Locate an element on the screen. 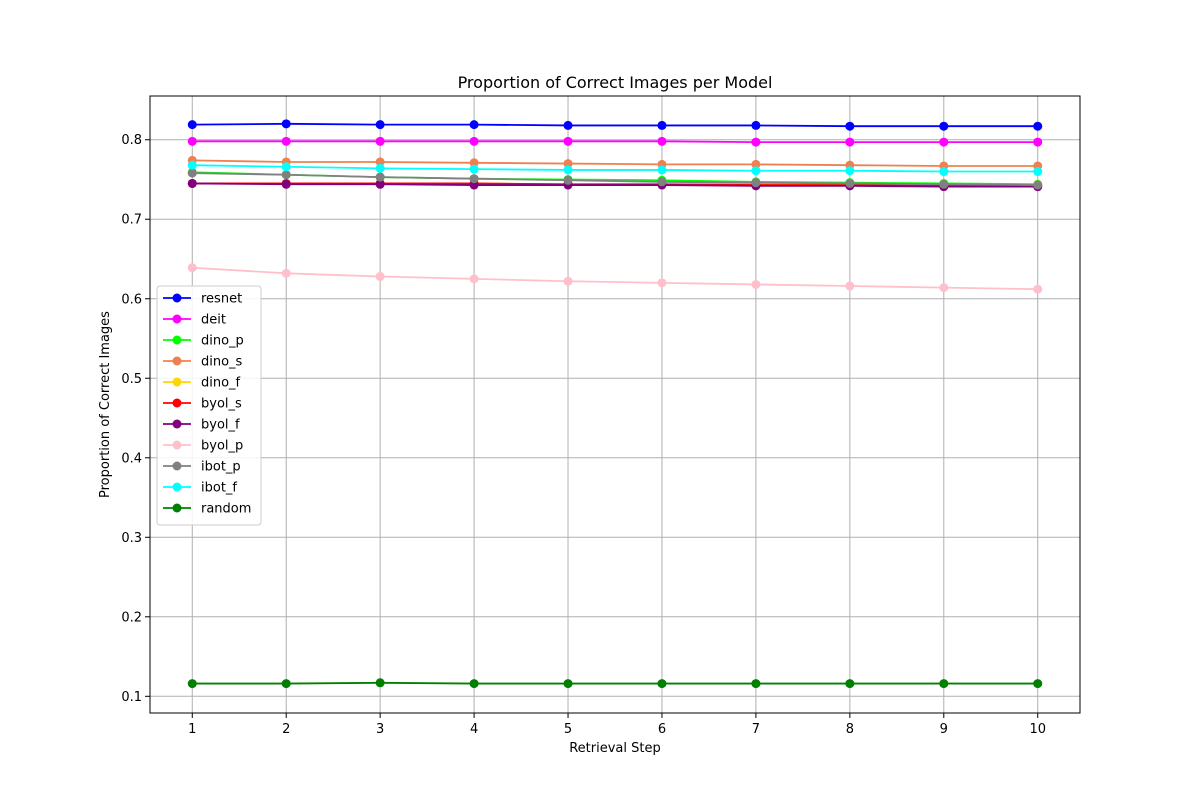  legend-label: byol_p is located at coordinates (222, 446).